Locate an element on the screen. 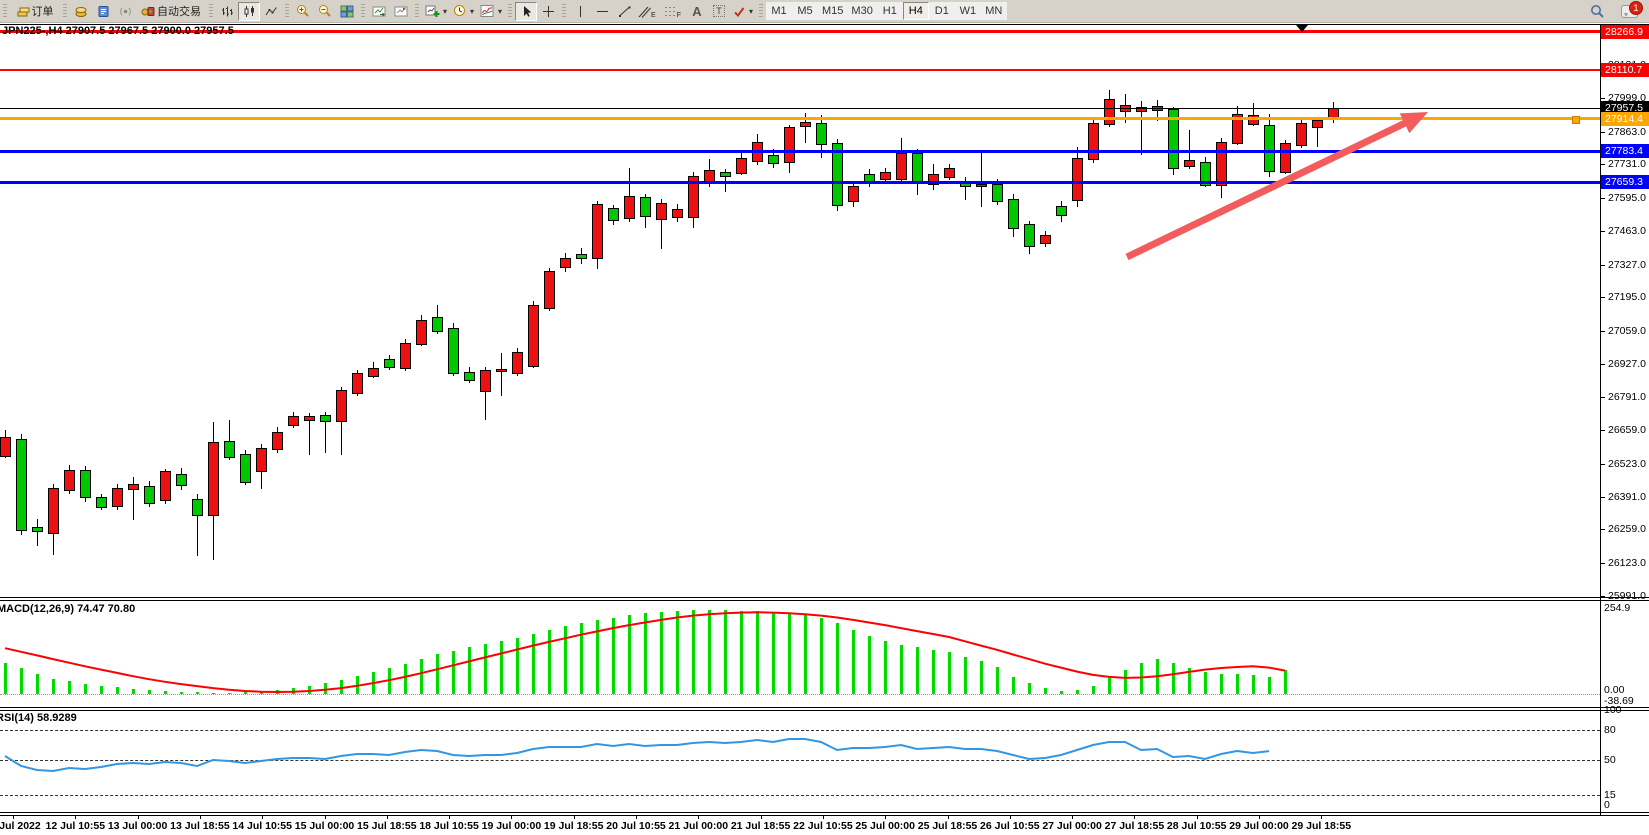  candlestick-chart-button is located at coordinates (249, 11).